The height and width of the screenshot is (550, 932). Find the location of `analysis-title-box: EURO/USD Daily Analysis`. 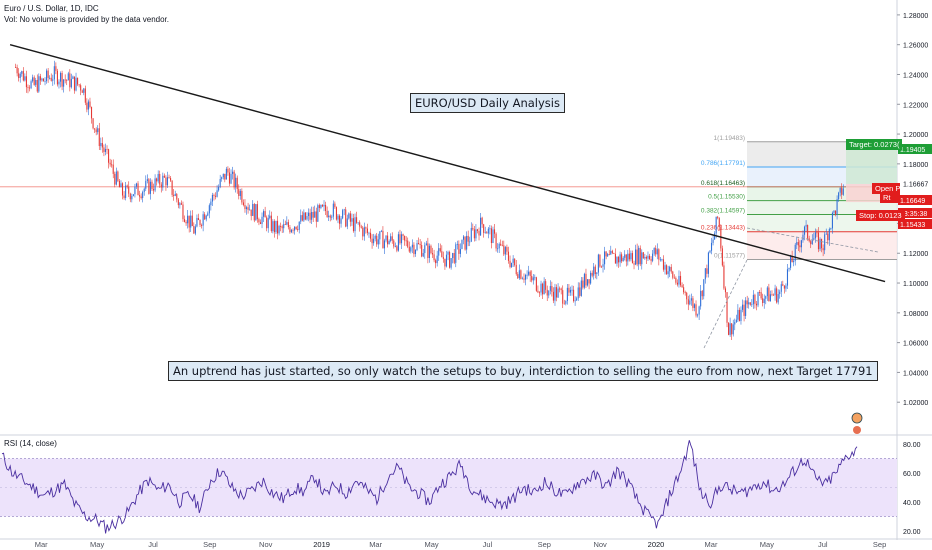

analysis-title-box: EURO/USD Daily Analysis is located at coordinates (487, 103).